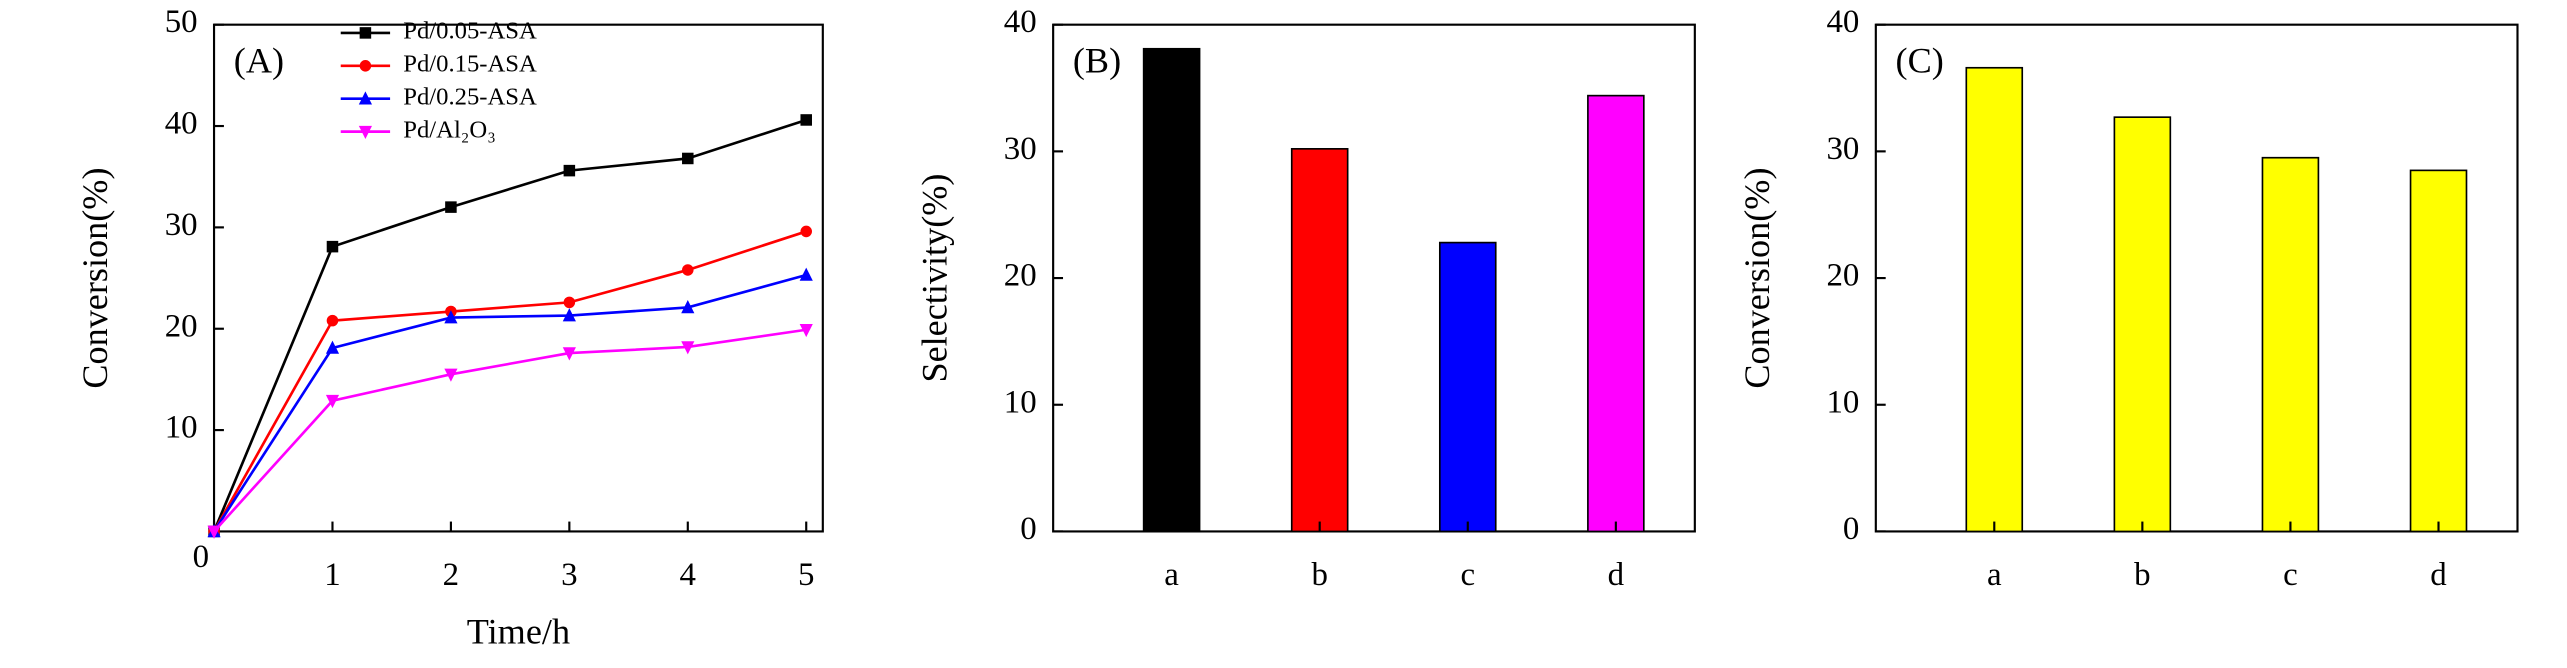 The height and width of the screenshot is (668, 2567). I want to click on x-tick-label: 3, so click(569, 575).